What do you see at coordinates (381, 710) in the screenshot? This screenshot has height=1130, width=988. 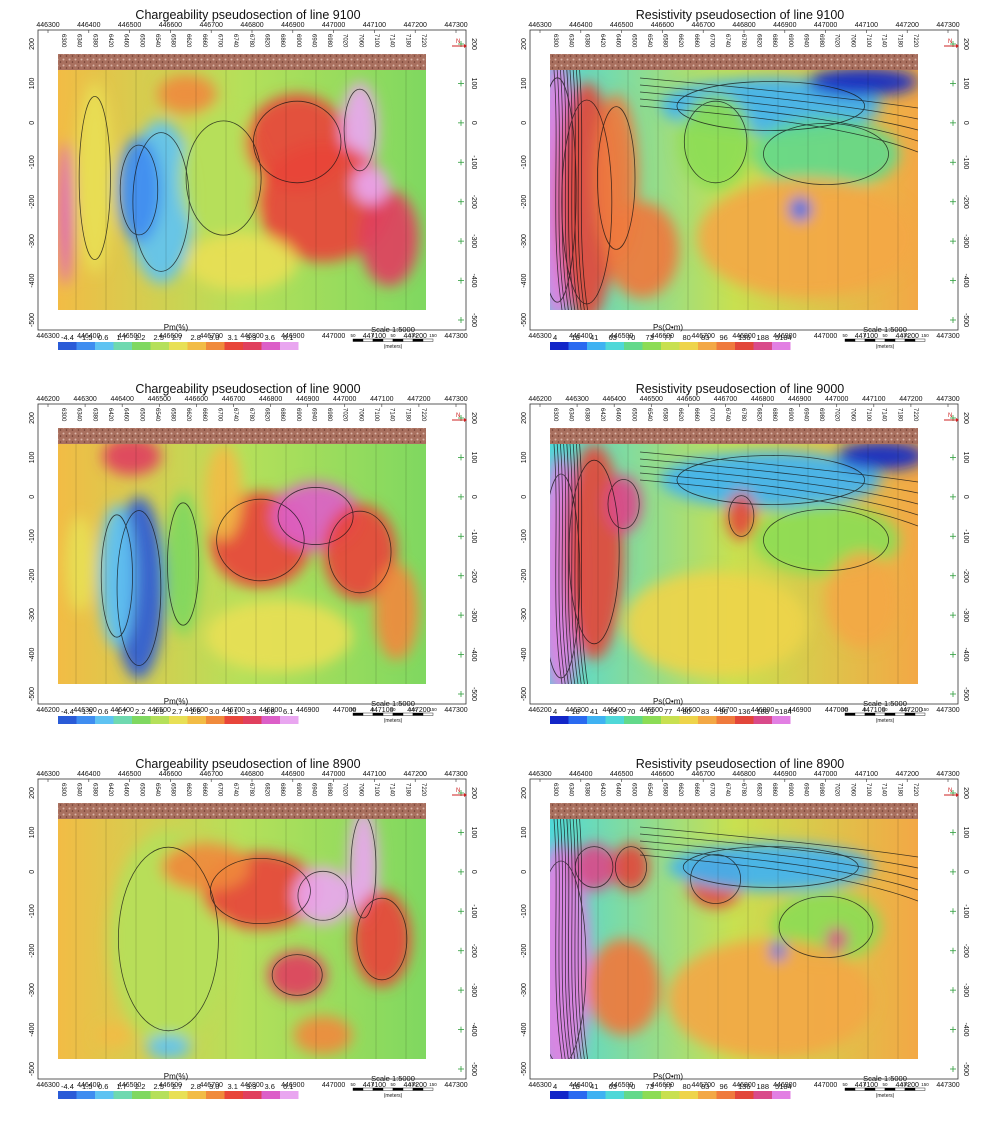 I see `x-tick-label-bottom: 447100` at bounding box center [381, 710].